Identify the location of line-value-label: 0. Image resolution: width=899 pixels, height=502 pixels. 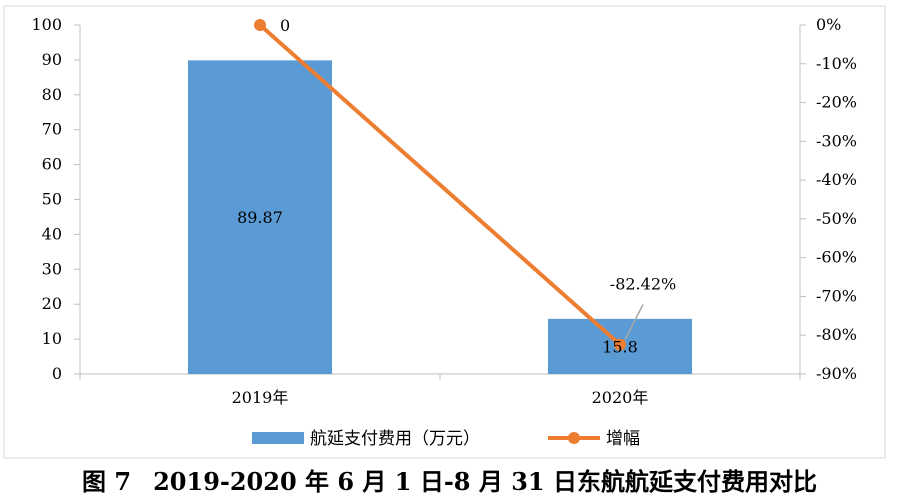
(285, 25).